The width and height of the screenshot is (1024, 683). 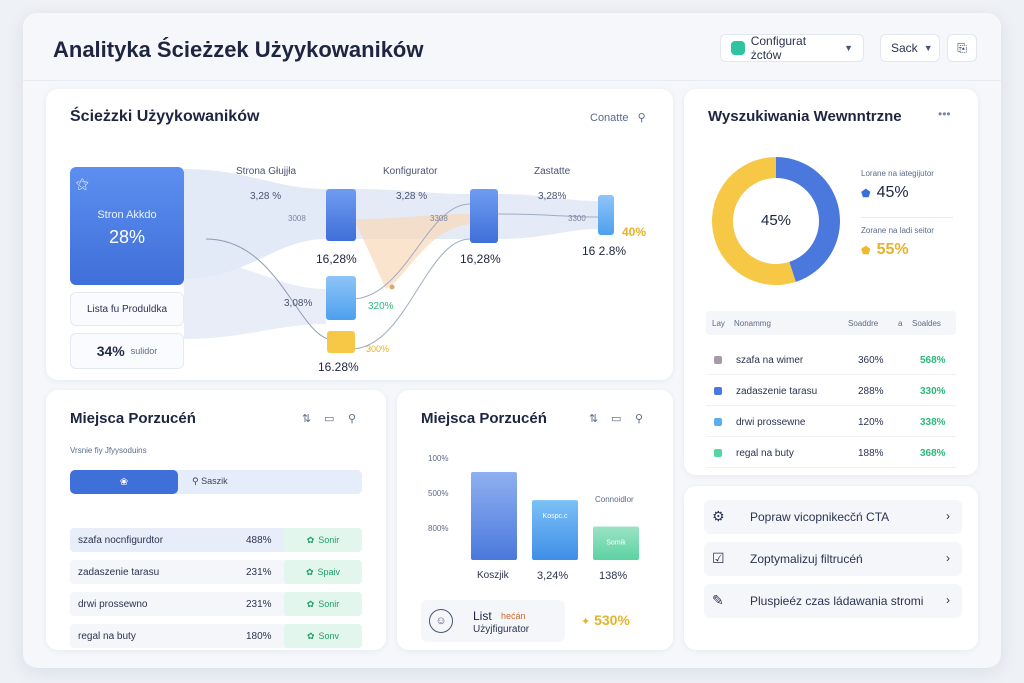 I want to click on low-1: 3,08%, so click(x=298, y=303).